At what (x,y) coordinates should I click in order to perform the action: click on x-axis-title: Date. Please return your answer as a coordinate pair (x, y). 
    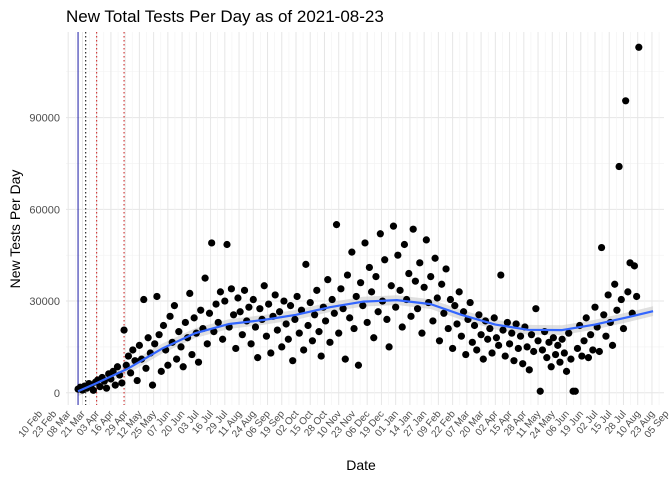
    Looking at the image, I should click on (361, 465).